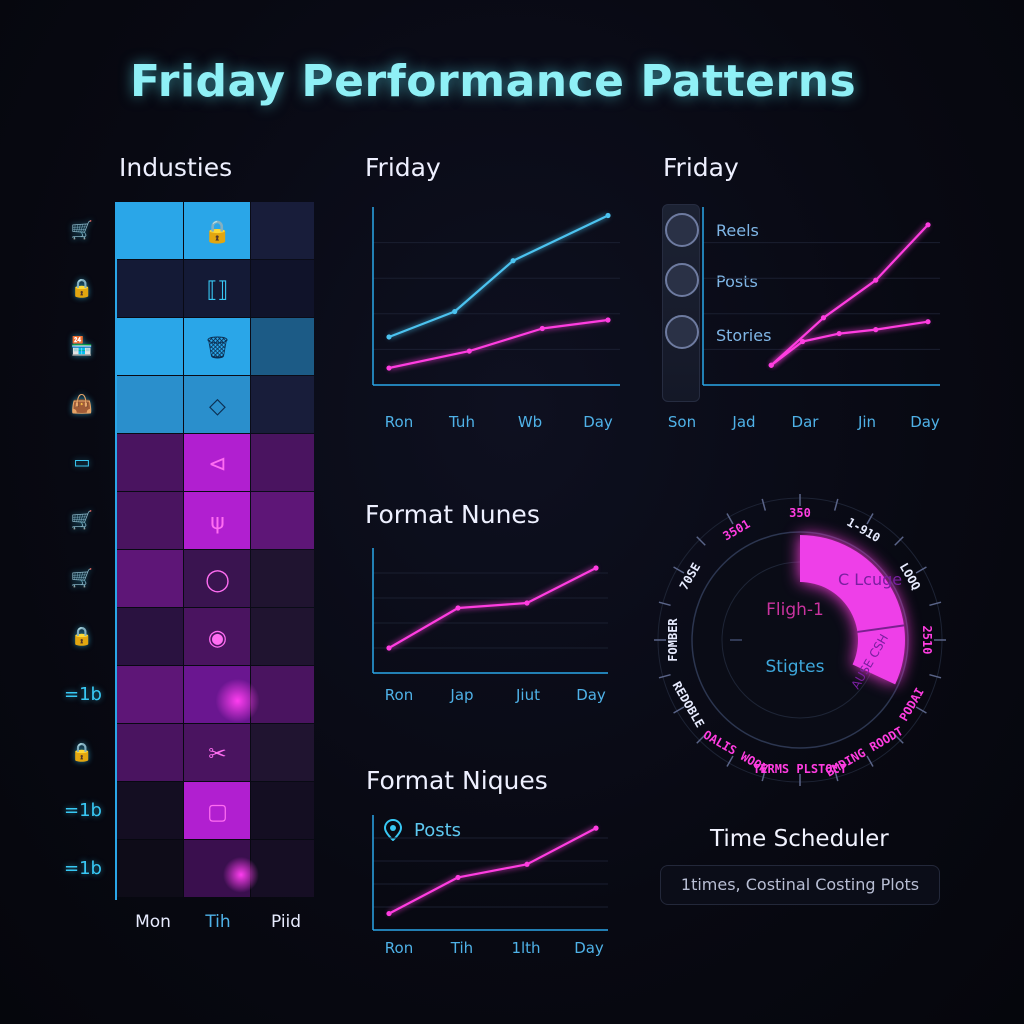  What do you see at coordinates (84, 550) in the screenshot?
I see `heatmap-row-icons: 🛒 🔒 🏪 👜 ▭ 🛒 🛒 🔒 =1b 🔒 =1b =1b` at bounding box center [84, 550].